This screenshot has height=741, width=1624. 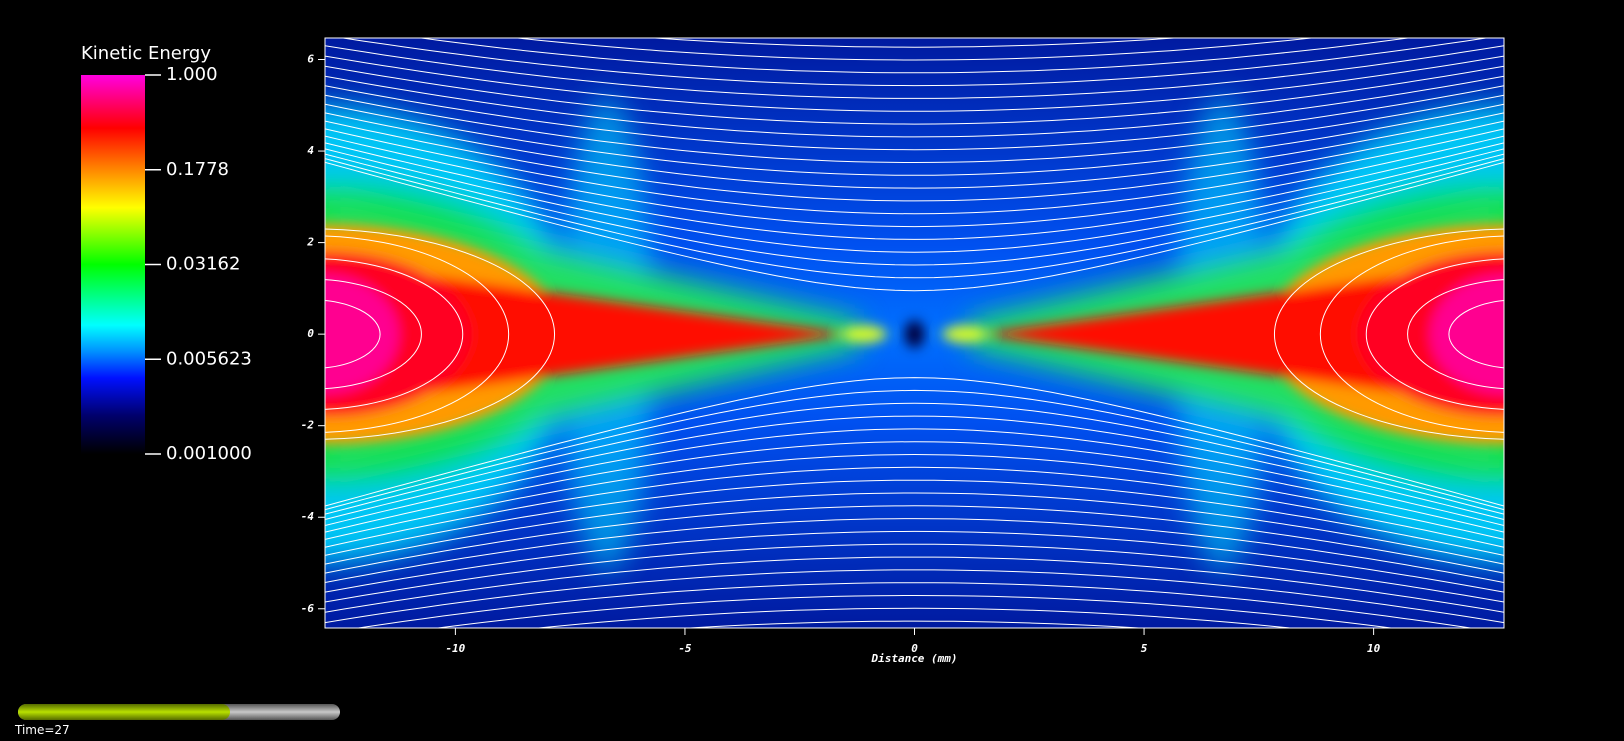 What do you see at coordinates (192, 74) in the screenshot?
I see `colorbar-tick-label: 1.000` at bounding box center [192, 74].